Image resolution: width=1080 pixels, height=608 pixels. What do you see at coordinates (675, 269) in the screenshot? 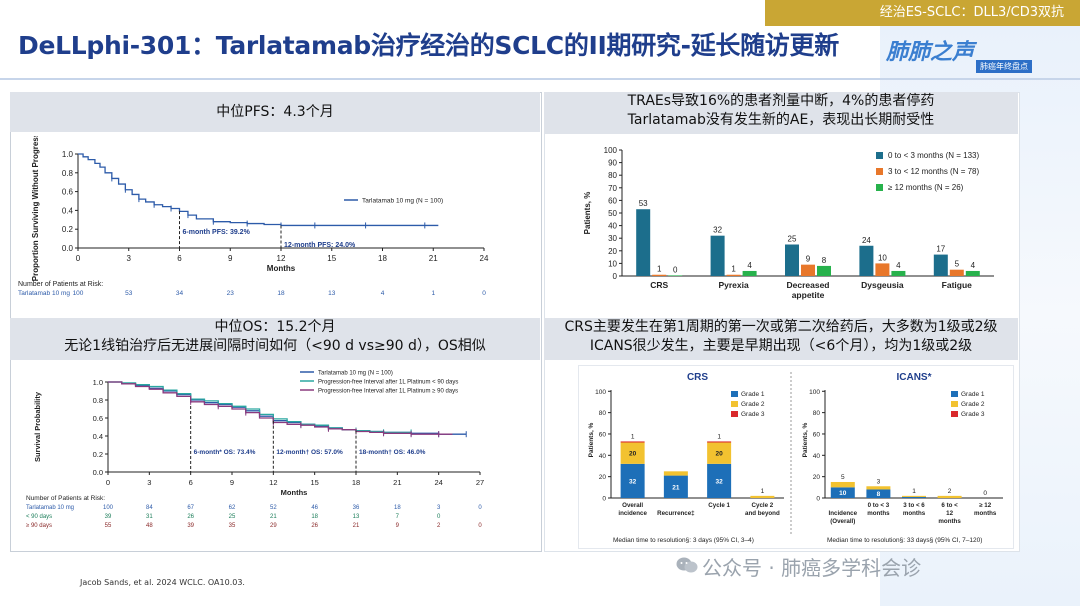
I see `bar-value-label: 0` at bounding box center [675, 269].